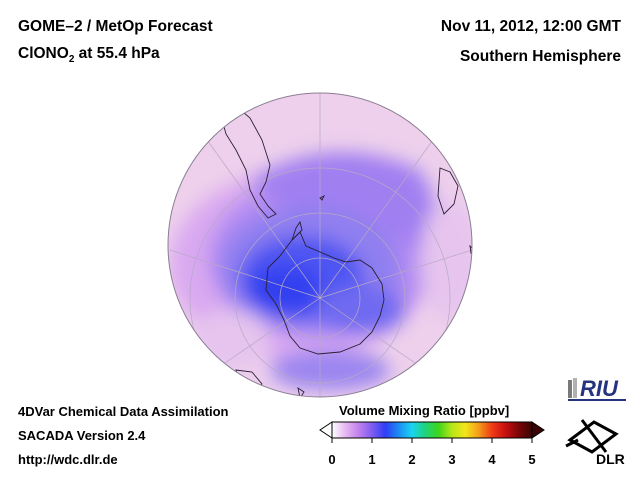 Image resolution: width=640 pixels, height=480 pixels. I want to click on coastline-antarctica, so click(325, 293).